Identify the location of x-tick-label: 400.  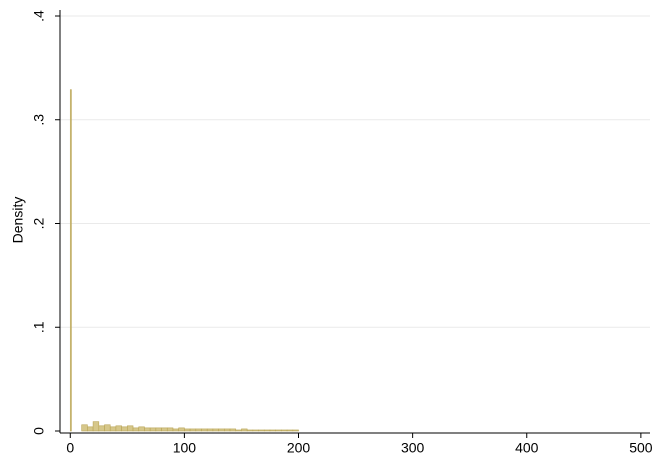
(527, 448).